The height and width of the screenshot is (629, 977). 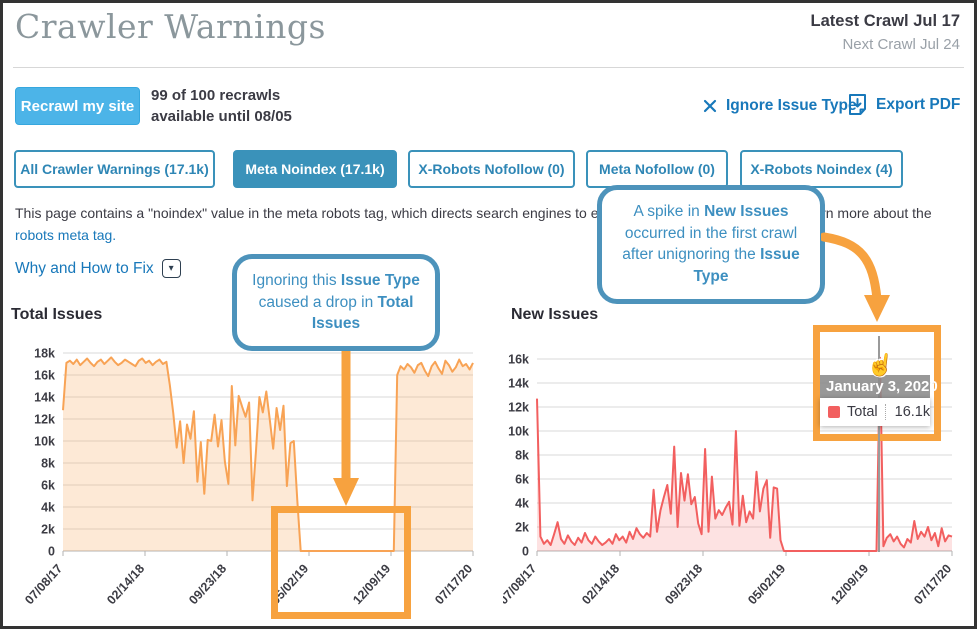 What do you see at coordinates (362, 313) in the screenshot?
I see `text-segment: Total Issues` at bounding box center [362, 313].